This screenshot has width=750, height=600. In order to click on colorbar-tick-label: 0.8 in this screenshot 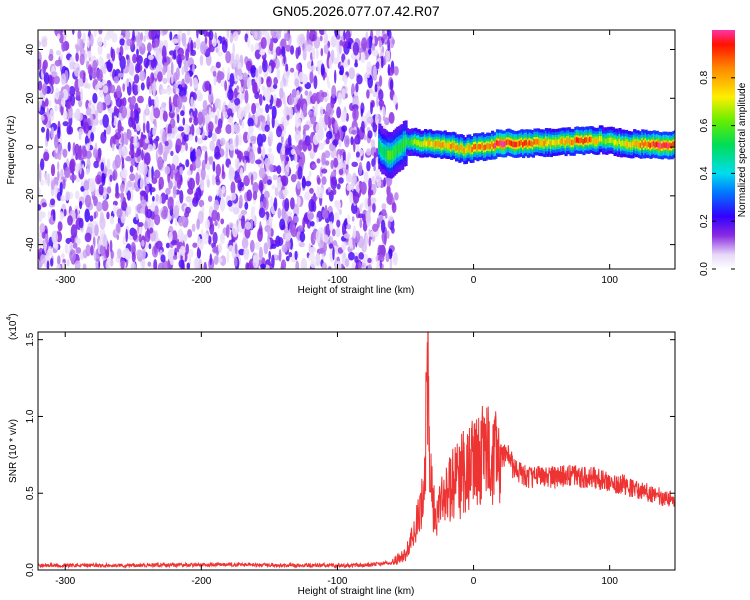, I will do `click(704, 77)`.